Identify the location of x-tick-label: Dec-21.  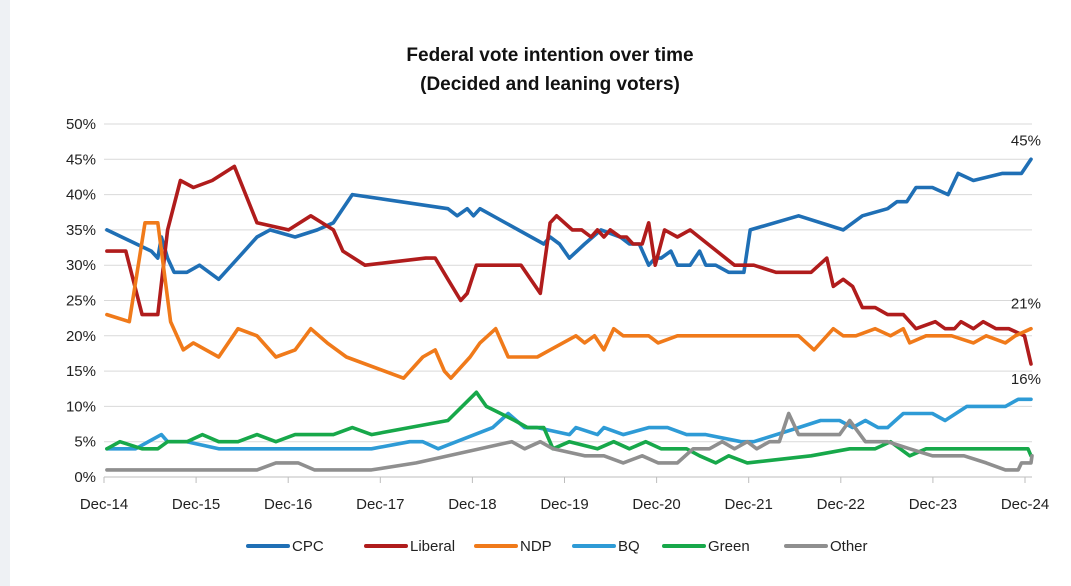
(749, 504).